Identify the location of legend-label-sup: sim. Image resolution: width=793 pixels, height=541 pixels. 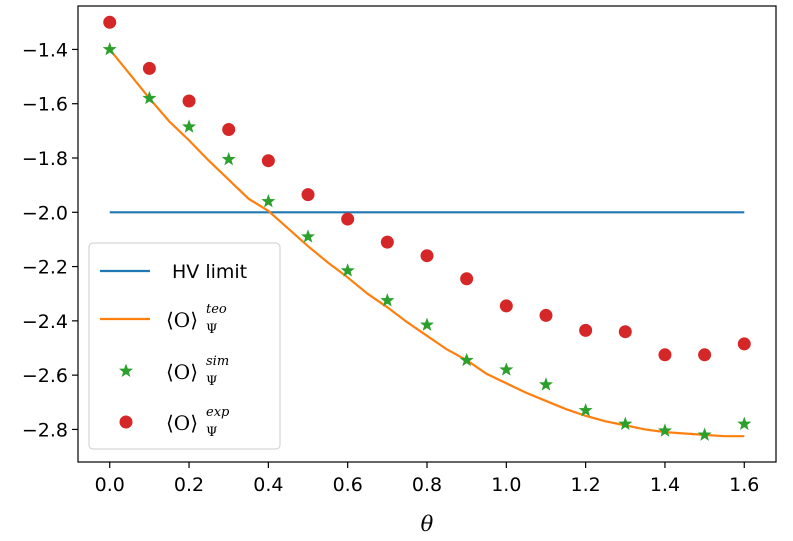
(217, 361).